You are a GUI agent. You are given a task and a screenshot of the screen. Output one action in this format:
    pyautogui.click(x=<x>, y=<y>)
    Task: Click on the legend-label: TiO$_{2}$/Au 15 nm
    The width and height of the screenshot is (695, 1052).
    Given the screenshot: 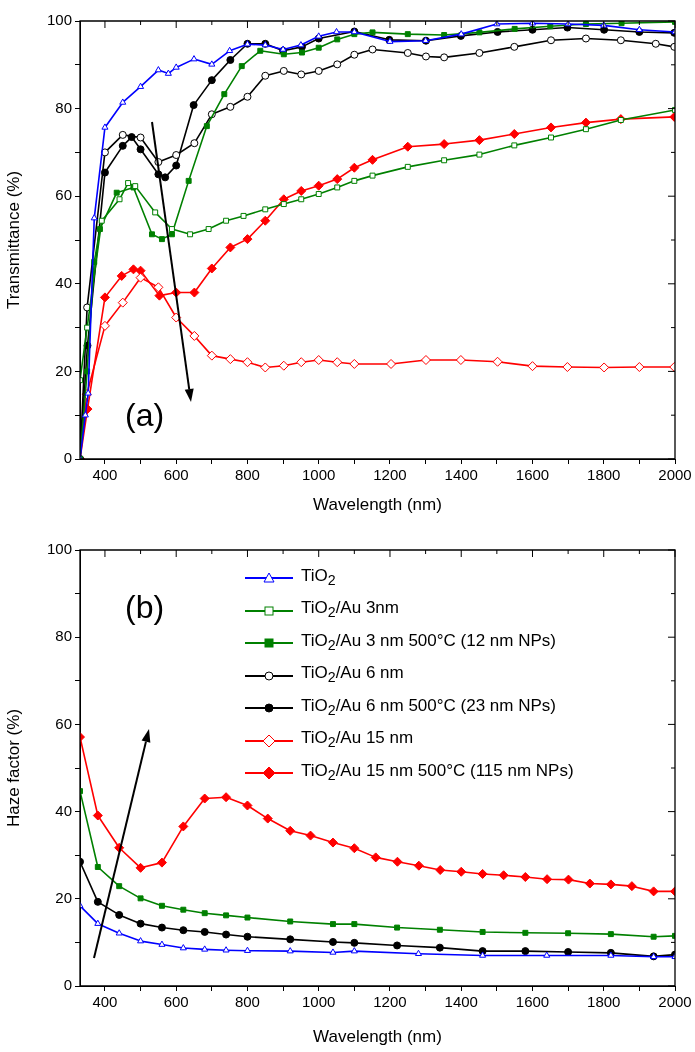 What is the action you would take?
    pyautogui.click(x=357, y=740)
    